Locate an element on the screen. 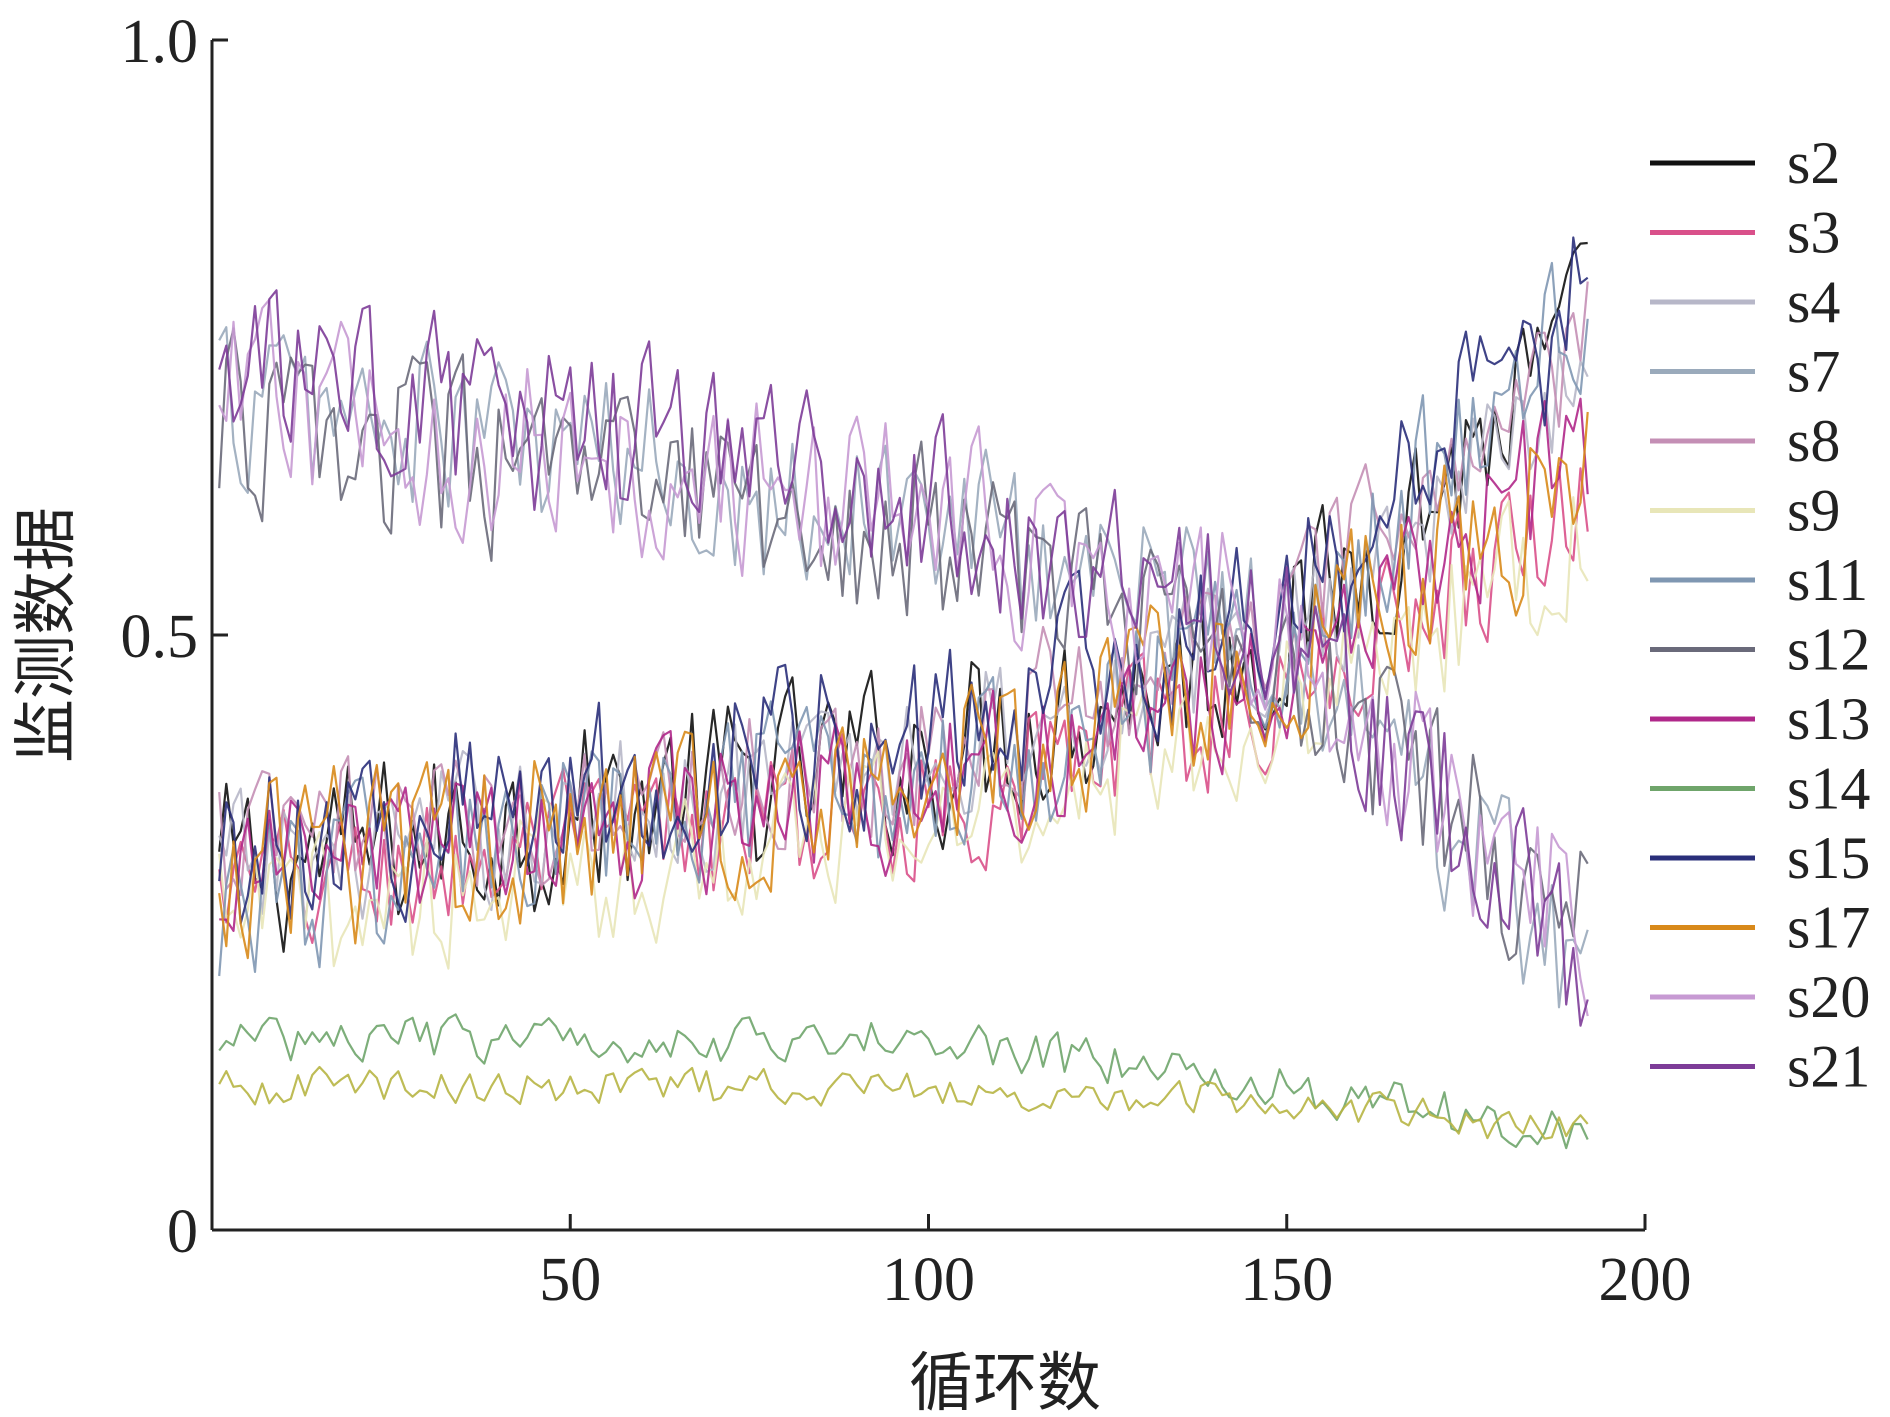  series-line-s14 is located at coordinates (903, 1081).